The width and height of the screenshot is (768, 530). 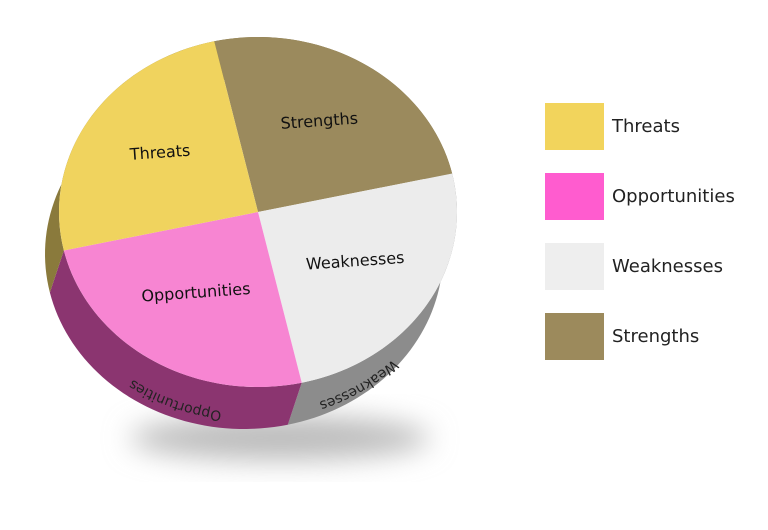 I want to click on pie-side-opportunities, so click(x=175, y=339).